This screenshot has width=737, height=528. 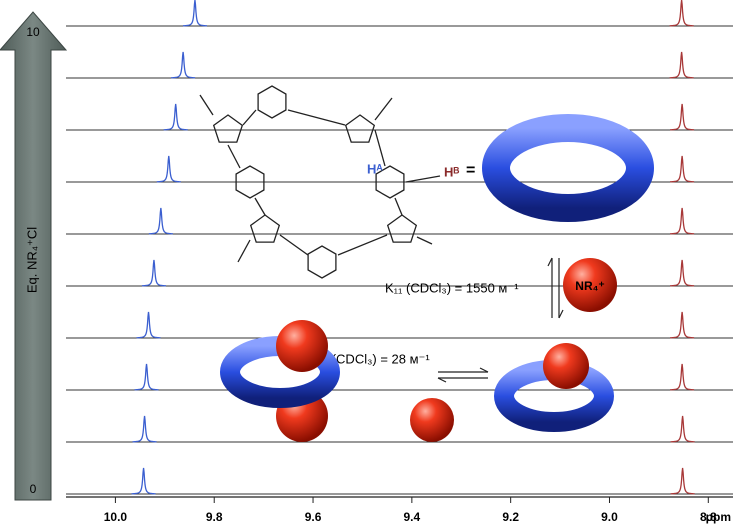 What do you see at coordinates (451, 171) in the screenshot?
I see `label-hb: Hᴮ` at bounding box center [451, 171].